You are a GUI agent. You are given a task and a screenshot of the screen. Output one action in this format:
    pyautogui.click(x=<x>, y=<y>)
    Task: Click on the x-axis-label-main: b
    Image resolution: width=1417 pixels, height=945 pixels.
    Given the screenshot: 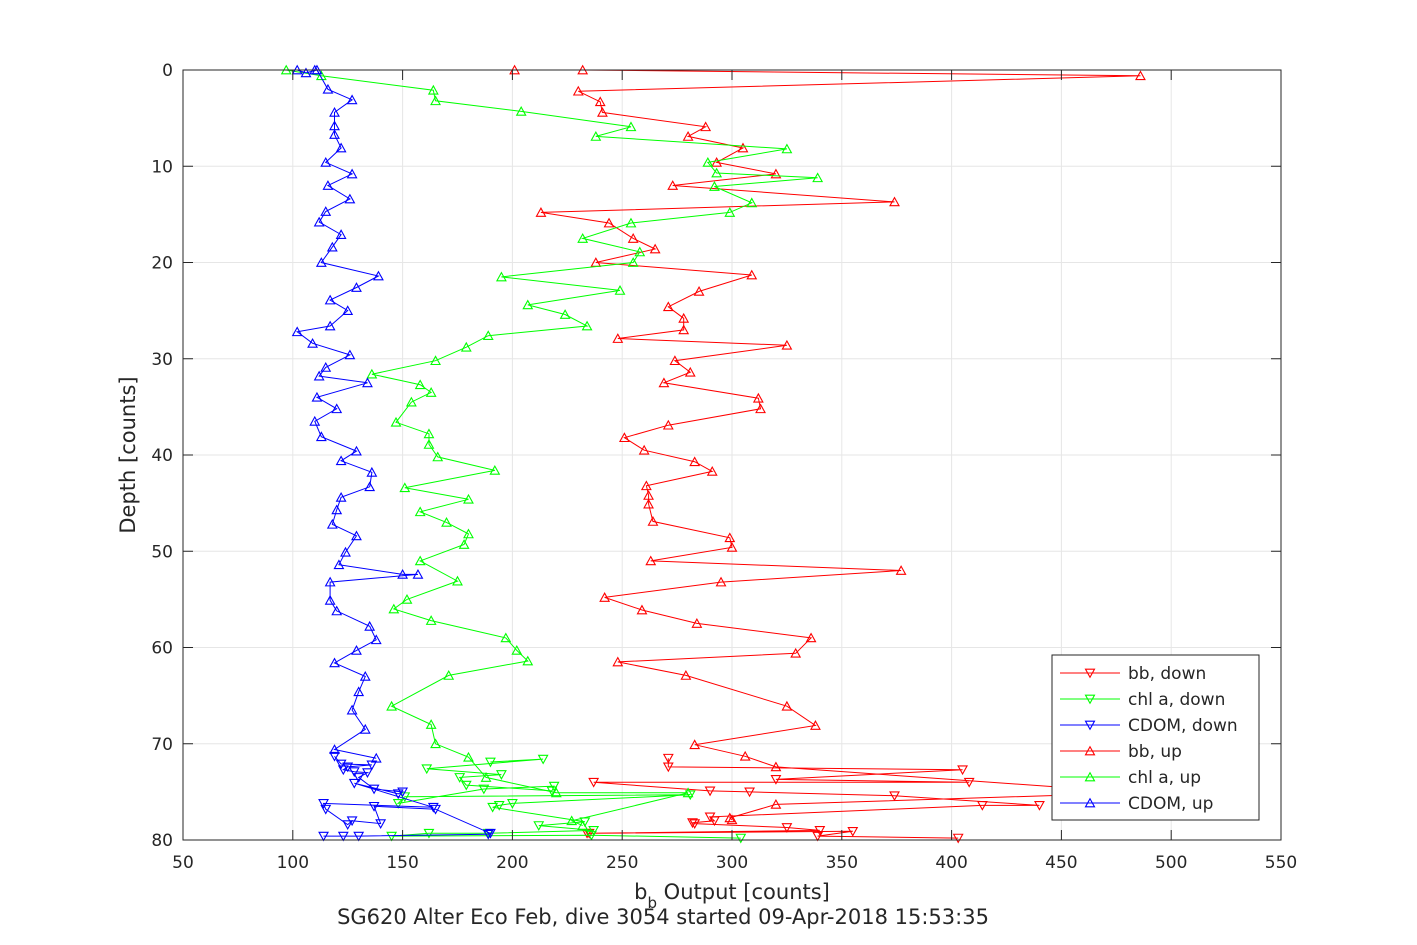 What is the action you would take?
    pyautogui.click(x=640, y=892)
    